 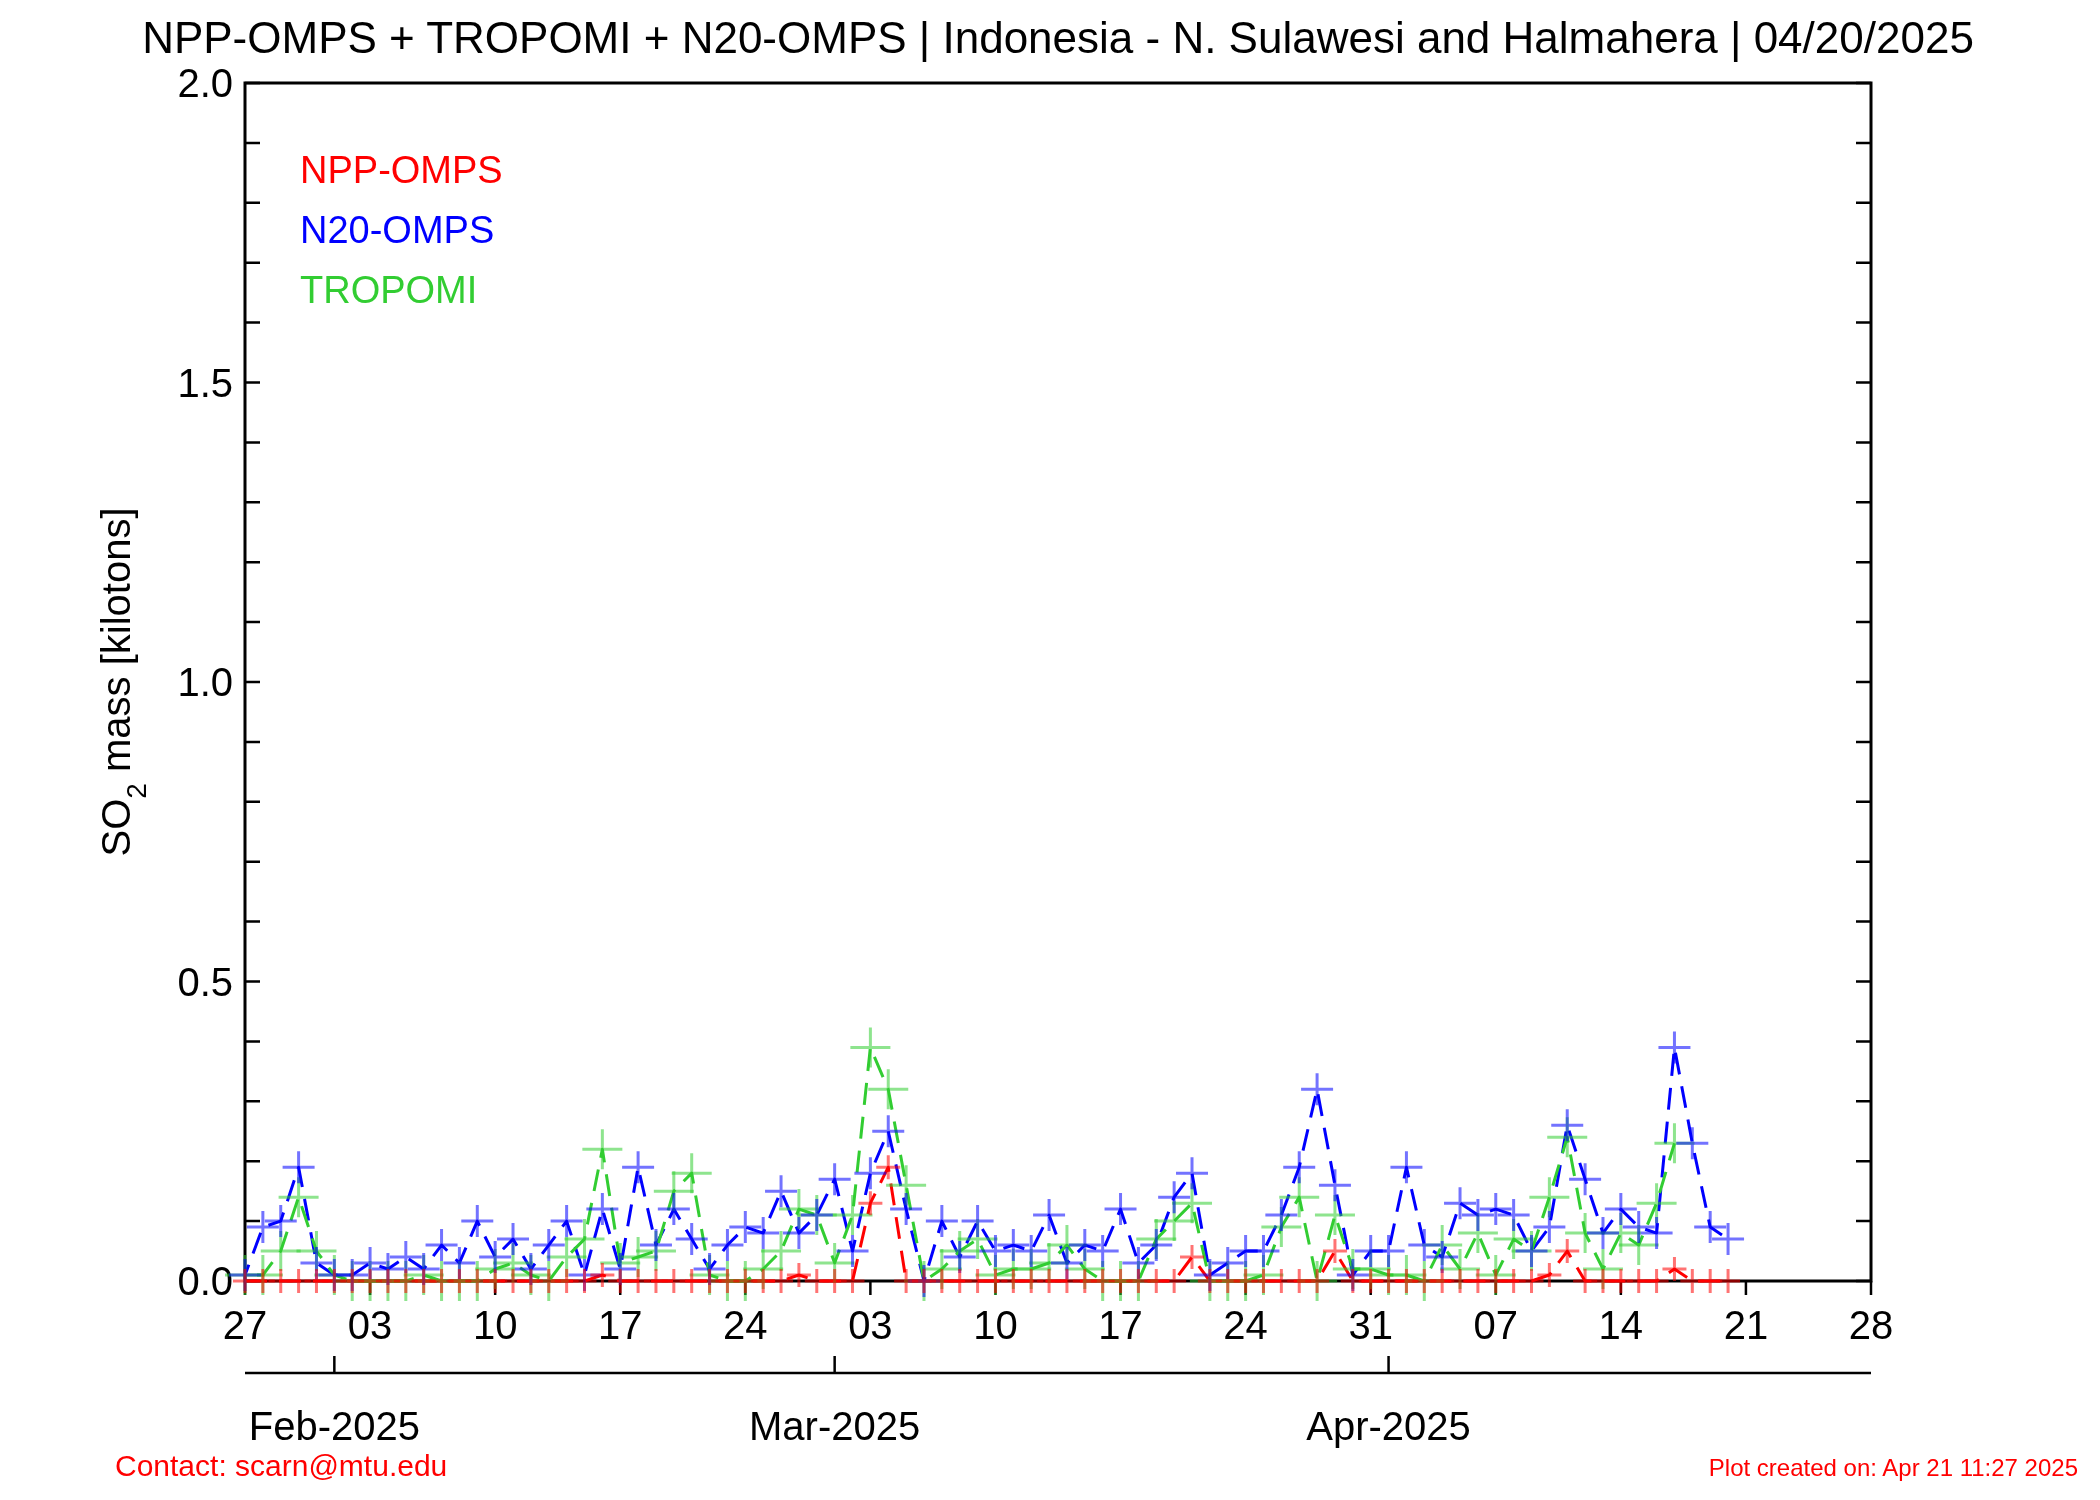 I want to click on y-tick-label: 0.0, so click(x=205, y=1281).